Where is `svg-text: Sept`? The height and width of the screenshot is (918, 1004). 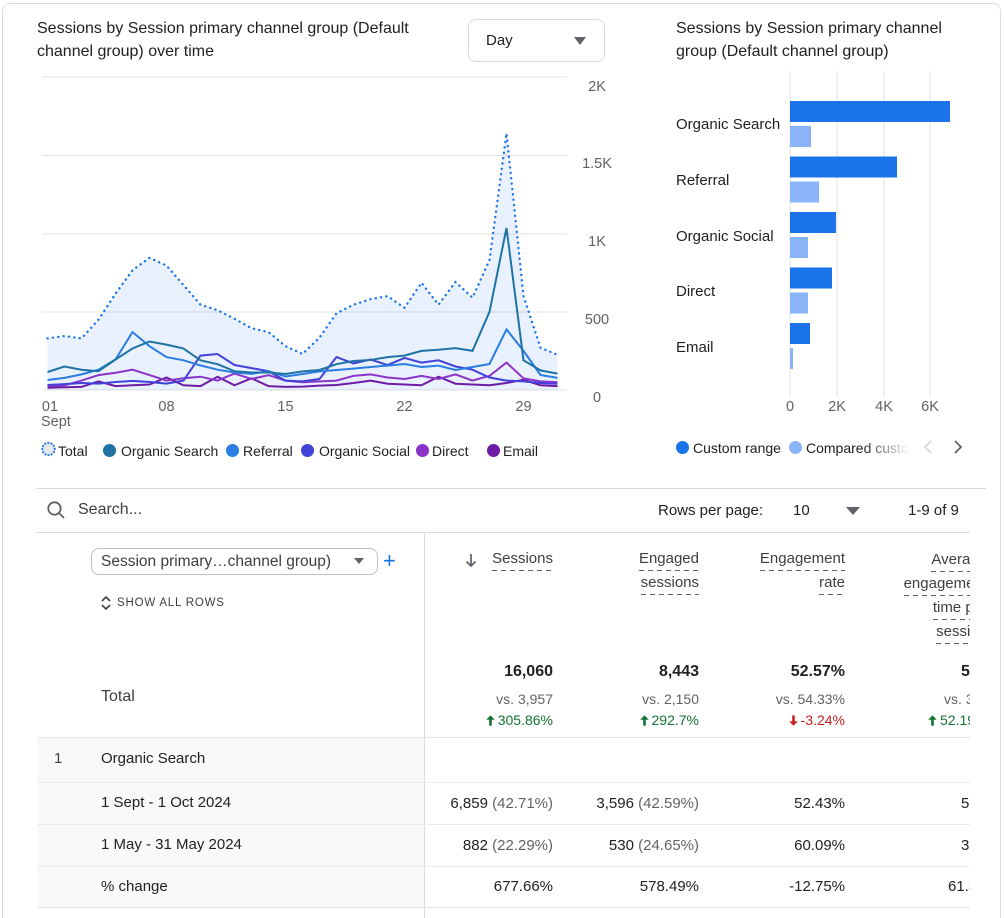
svg-text: Sept is located at coordinates (56, 422).